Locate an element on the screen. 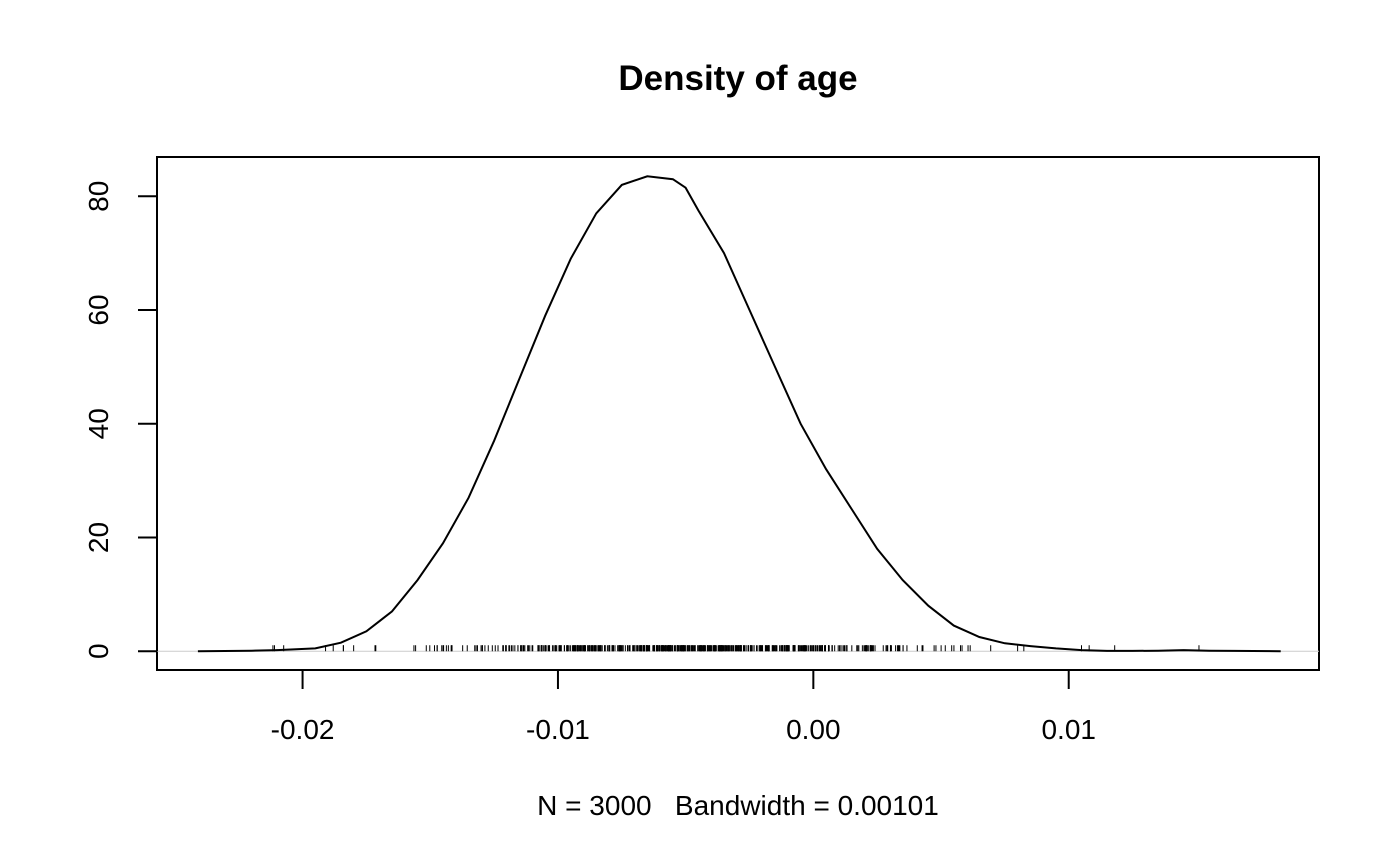  rug-marks is located at coordinates (736, 648).